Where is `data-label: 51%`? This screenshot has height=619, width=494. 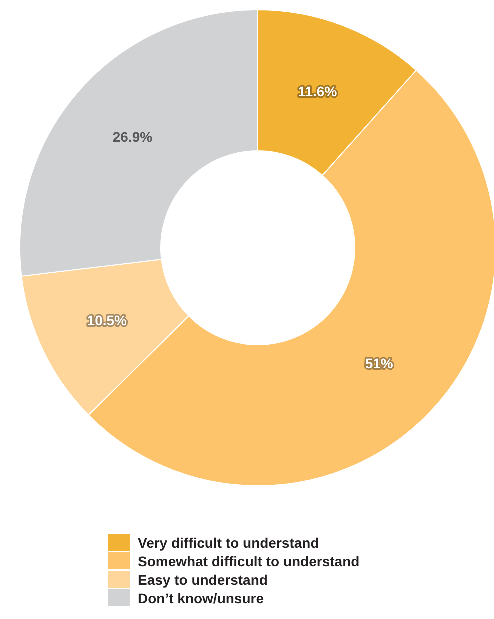
data-label: 51% is located at coordinates (379, 363).